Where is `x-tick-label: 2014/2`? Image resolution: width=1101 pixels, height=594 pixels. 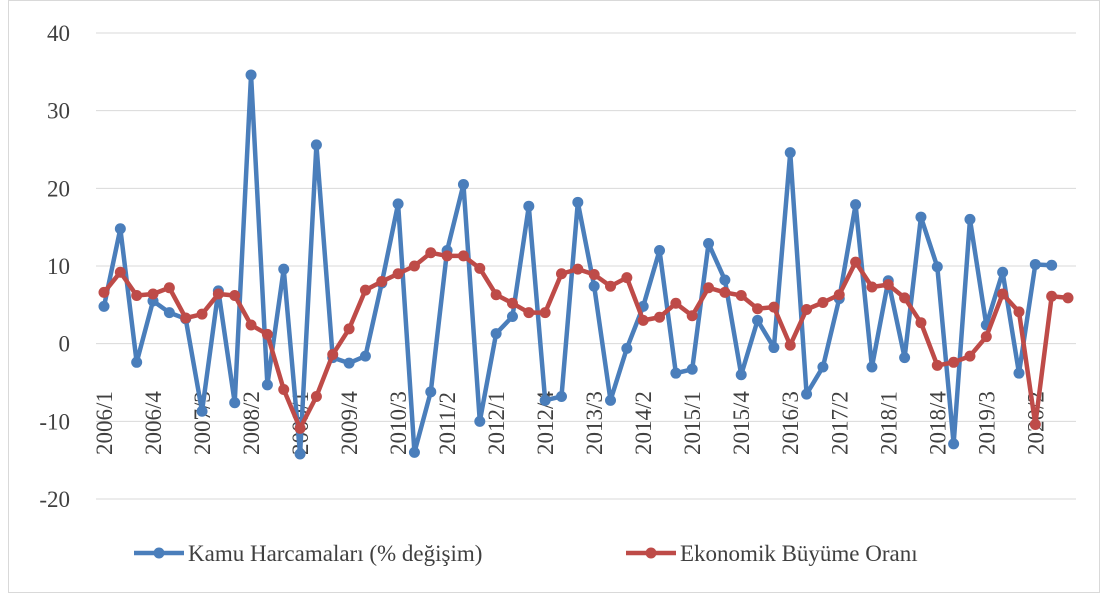
x-tick-label: 2014/2 is located at coordinates (643, 423).